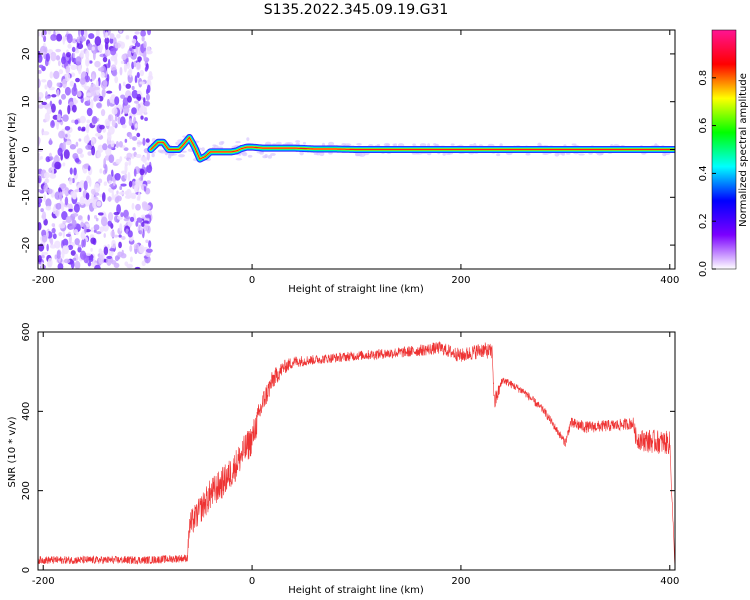  I want to click on spectrogram-x-label: Height of straight line (km), so click(356, 289).